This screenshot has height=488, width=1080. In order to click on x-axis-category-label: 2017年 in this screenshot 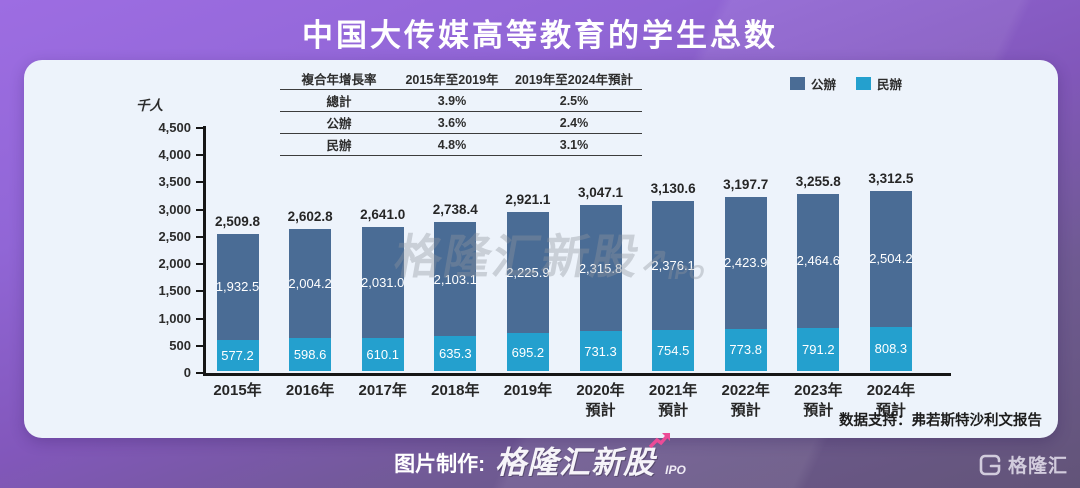, I will do `click(382, 390)`.